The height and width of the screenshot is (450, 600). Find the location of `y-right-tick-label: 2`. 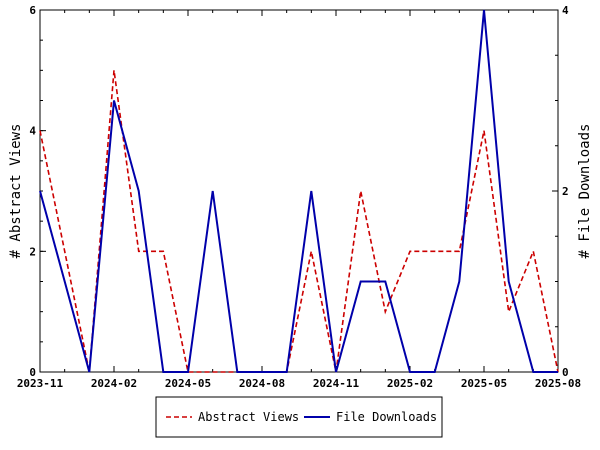

y-right-tick-label: 2 is located at coordinates (565, 191).